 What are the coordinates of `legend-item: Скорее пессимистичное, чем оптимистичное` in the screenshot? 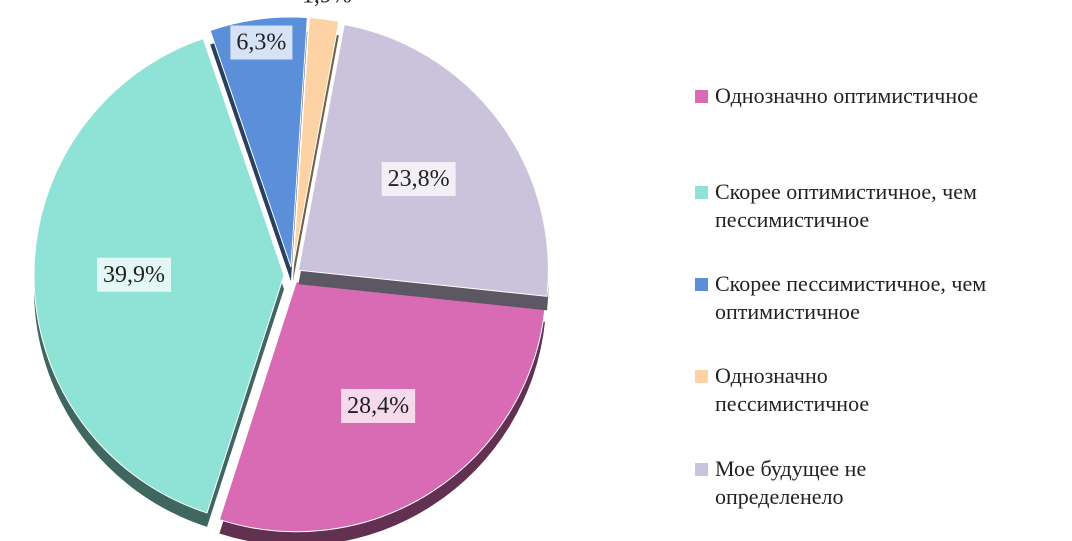 It's located at (855, 298).